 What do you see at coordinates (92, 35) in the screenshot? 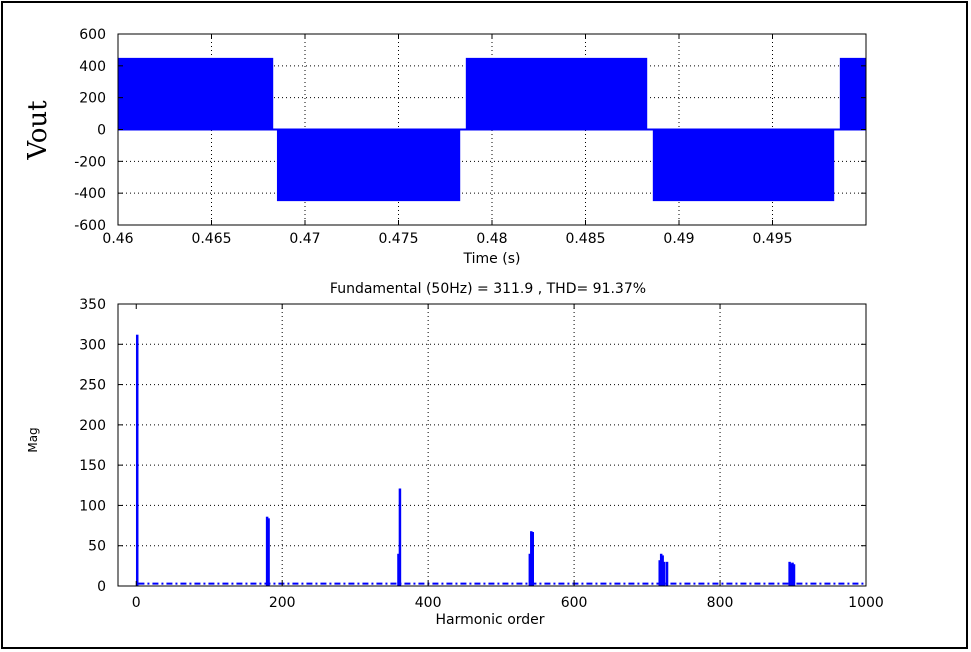
I see `y-tick-label: 600` at bounding box center [92, 35].